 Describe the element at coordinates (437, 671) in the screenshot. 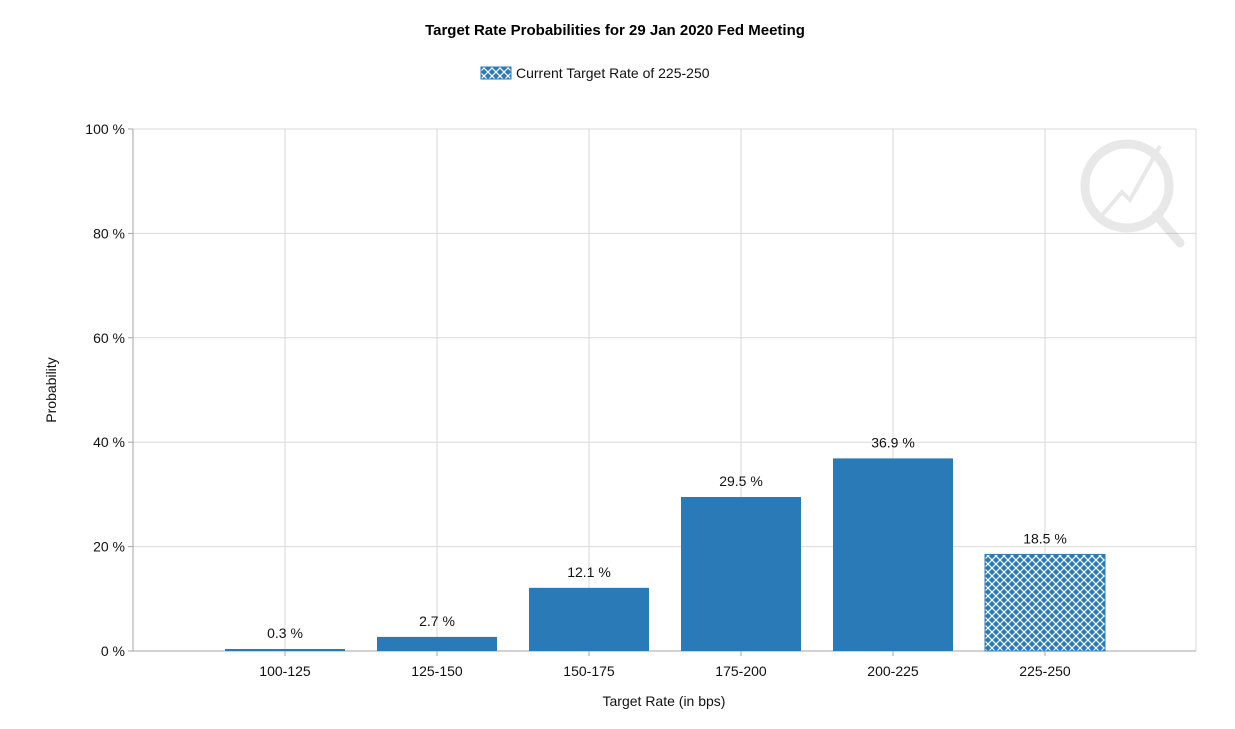

I see `x-tick-label-125-150: 125-150` at that location.